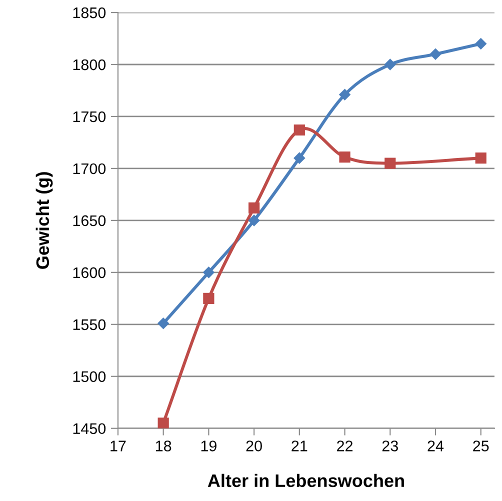  What do you see at coordinates (481, 446) in the screenshot?
I see `x-tick-label: 25` at bounding box center [481, 446].